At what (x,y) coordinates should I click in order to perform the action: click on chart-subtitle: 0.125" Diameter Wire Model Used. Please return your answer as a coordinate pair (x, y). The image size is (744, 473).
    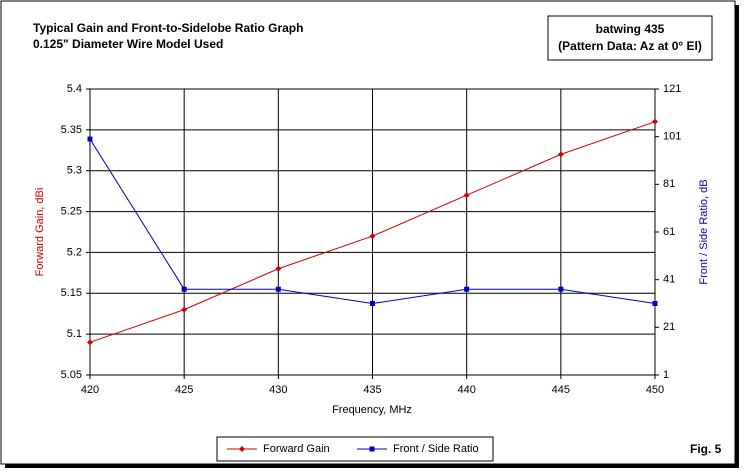
    Looking at the image, I should click on (128, 44).